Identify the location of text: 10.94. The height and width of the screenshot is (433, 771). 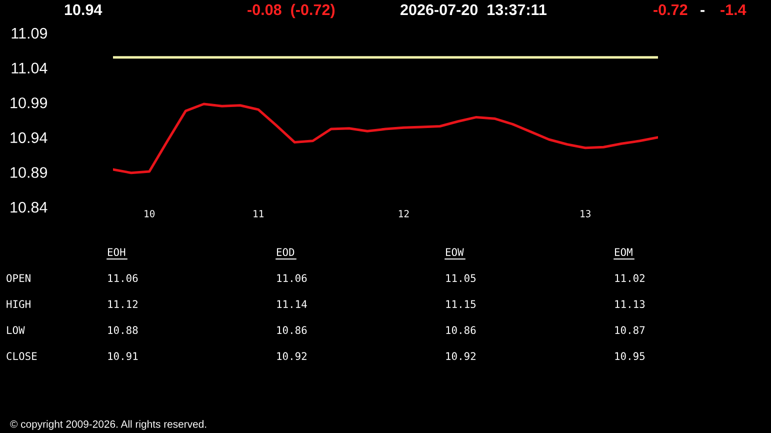
(83, 10).